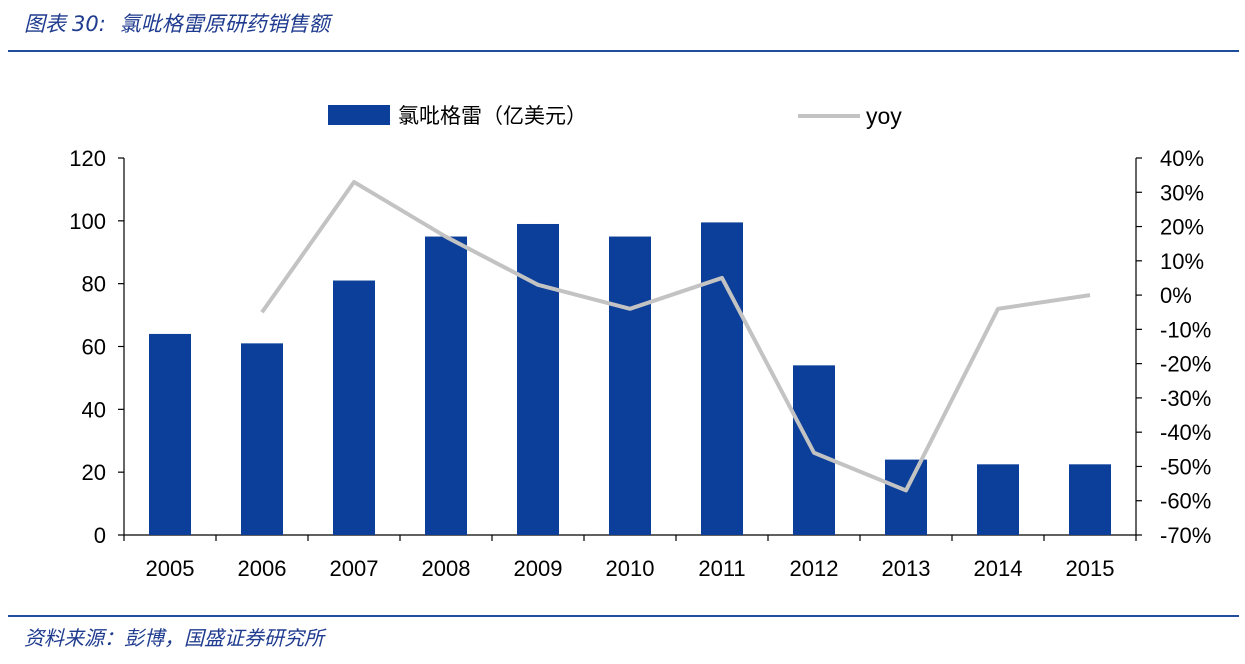 Image resolution: width=1245 pixels, height=664 pixels. Describe the element at coordinates (623, 616) in the screenshot. I see `footer-rule` at that location.